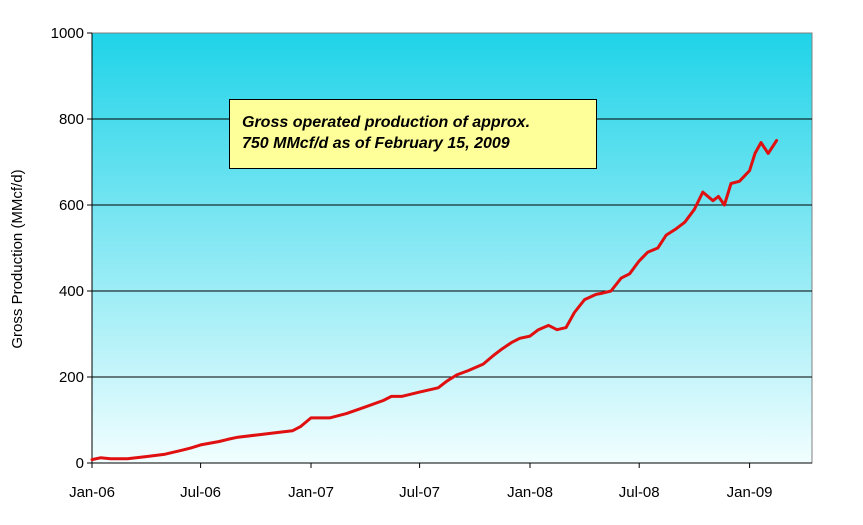 This screenshot has width=863, height=525. I want to click on y-tick-label: 1000, so click(67, 33).